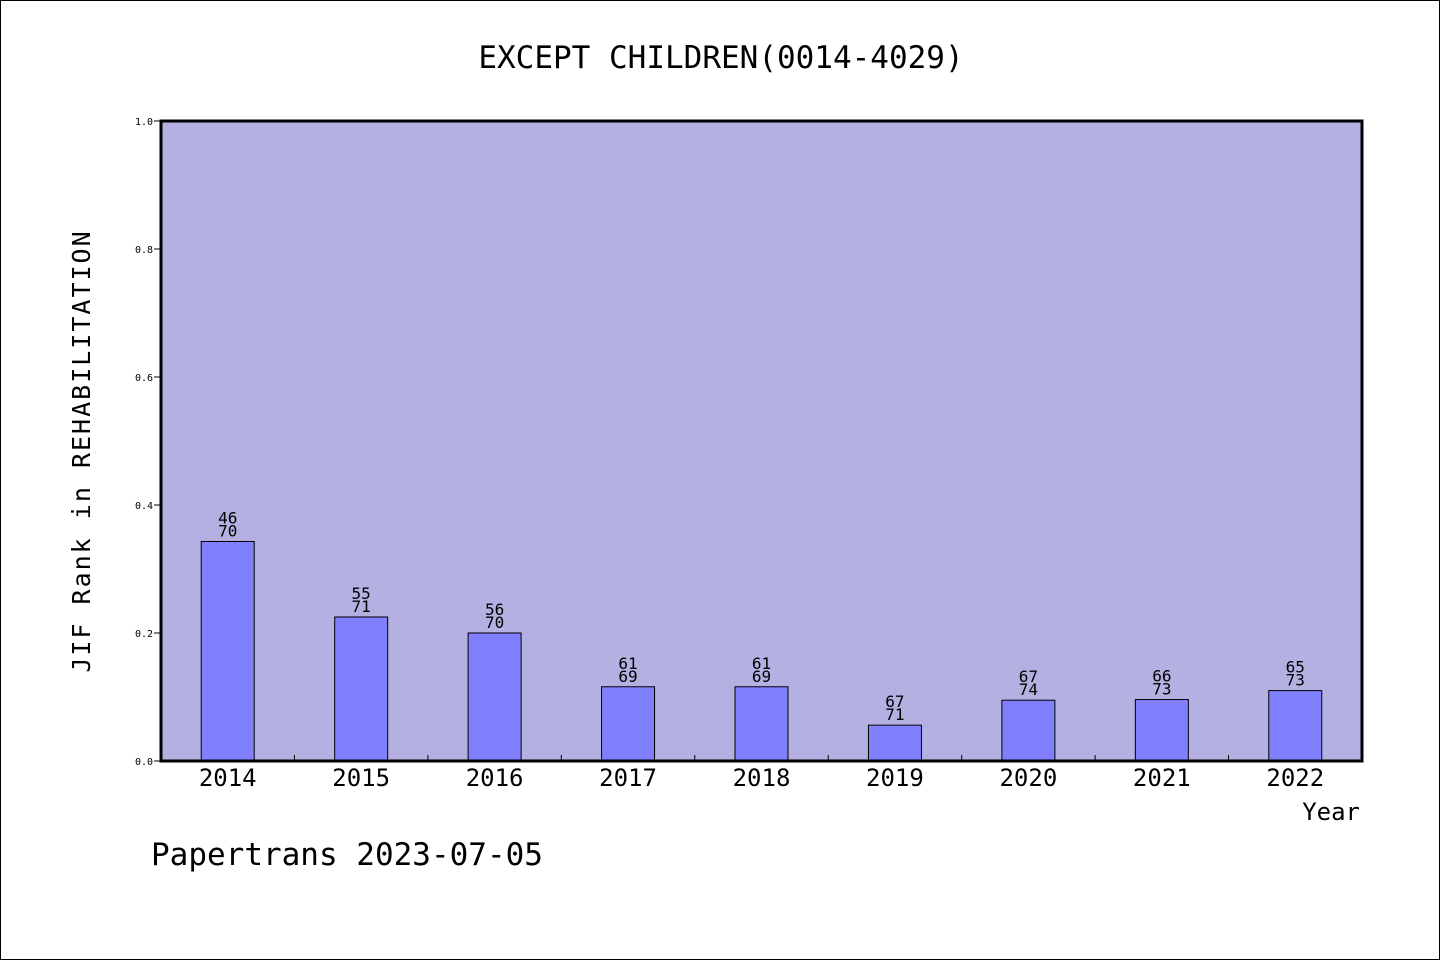 This screenshot has width=1440, height=961. Describe the element at coordinates (228, 778) in the screenshot. I see `x-tick-label: 2014` at that location.